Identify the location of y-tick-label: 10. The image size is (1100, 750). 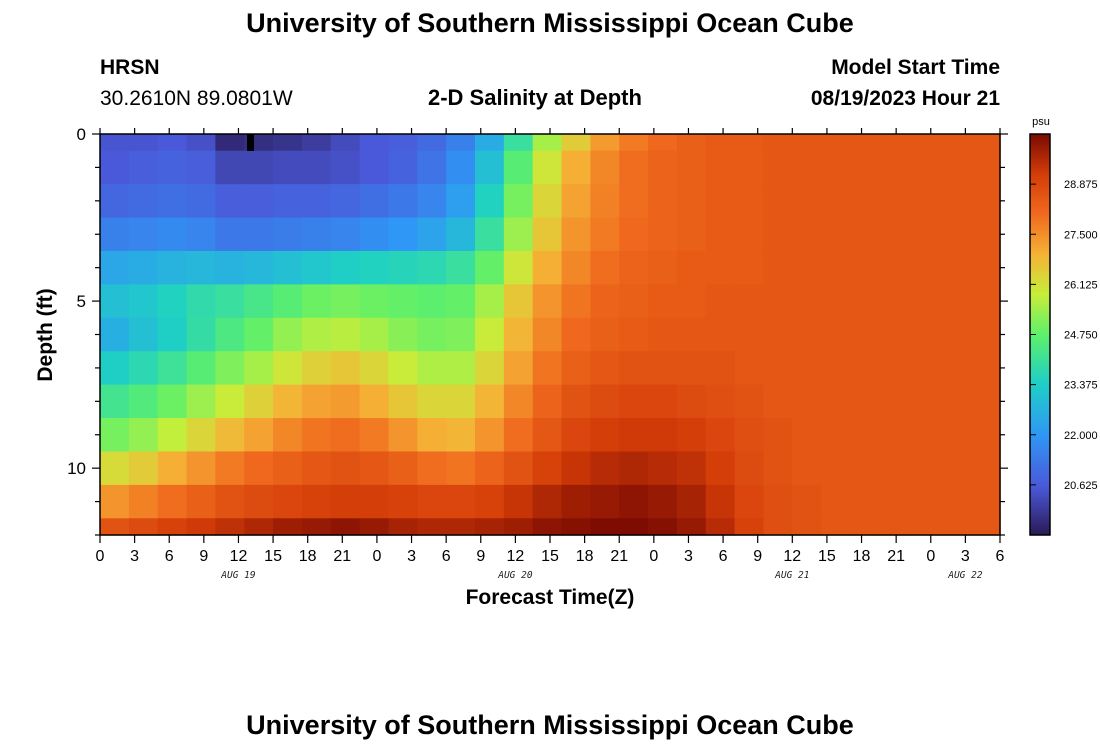
(76, 468).